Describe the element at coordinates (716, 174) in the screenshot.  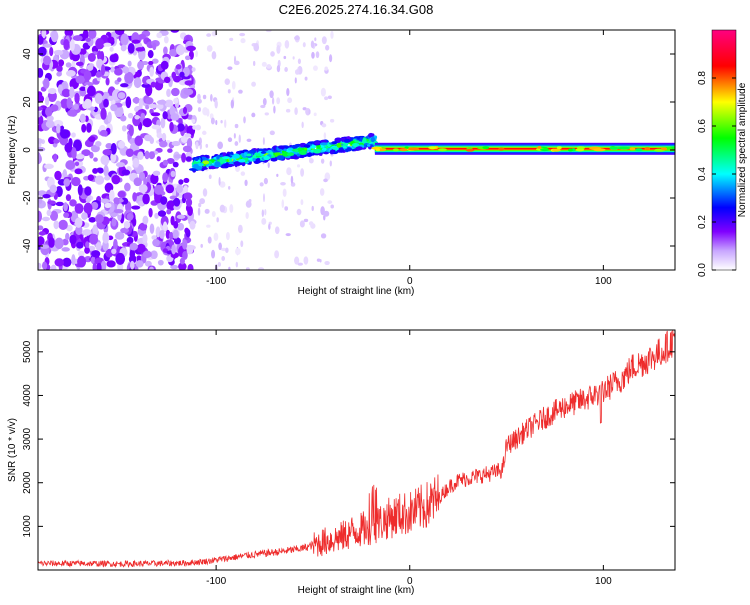
I see `colorbar-ticks: 0.0 0.2 0.4 0.6 0.8` at that location.